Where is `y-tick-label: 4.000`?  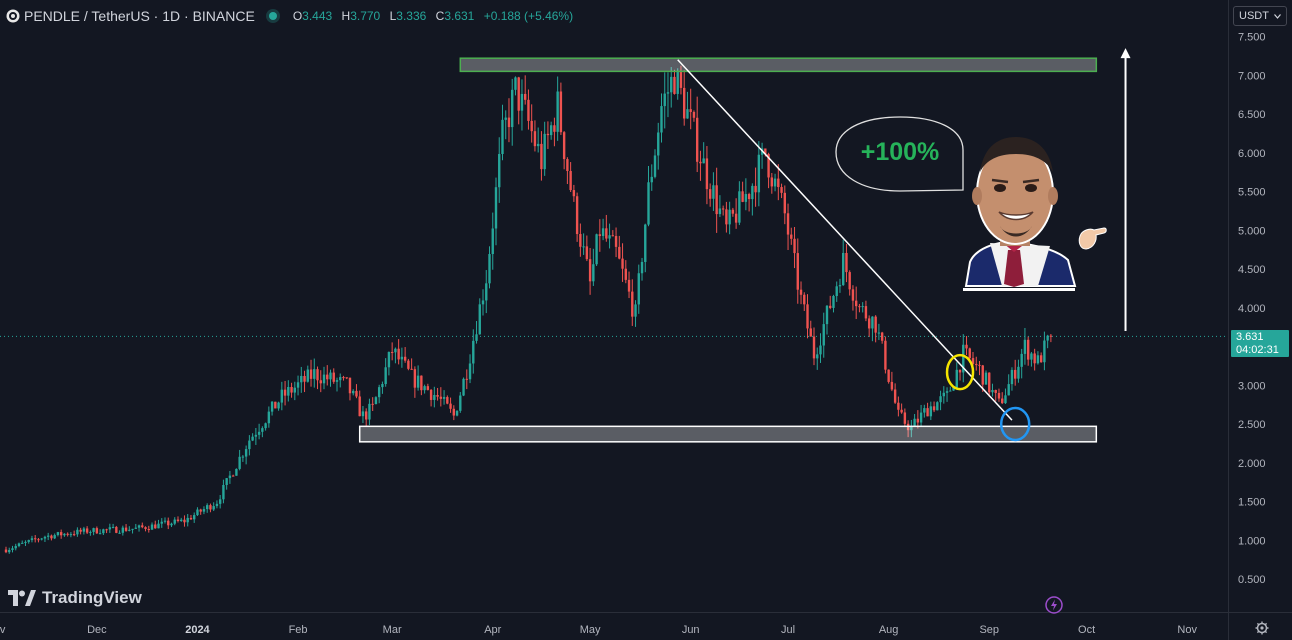 y-tick-label: 4.000 is located at coordinates (1252, 309).